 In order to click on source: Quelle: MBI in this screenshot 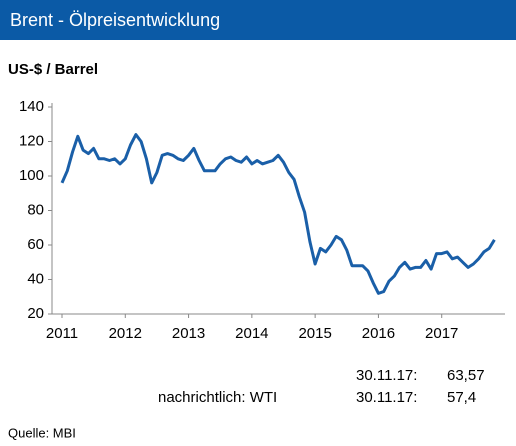, I will do `click(42, 432)`.